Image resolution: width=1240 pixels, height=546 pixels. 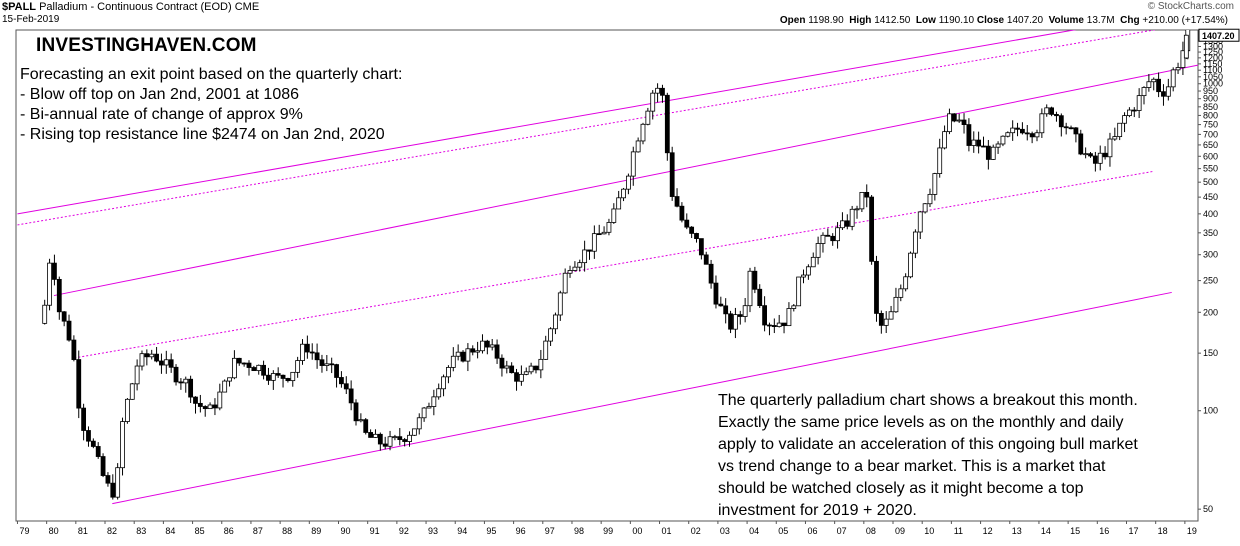 I want to click on x-tick-label: 02, so click(x=696, y=531).